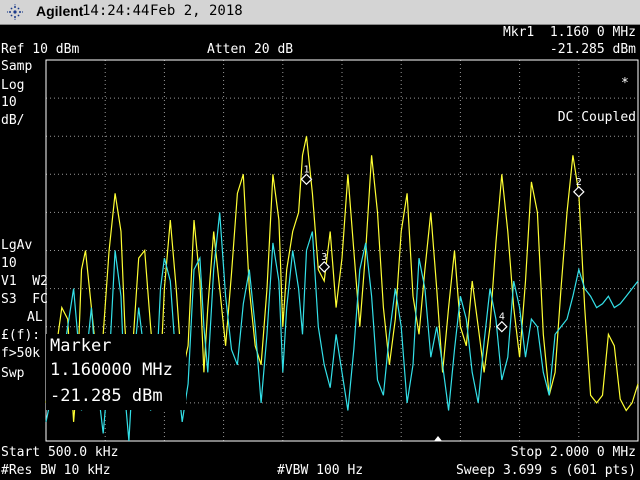 The height and width of the screenshot is (480, 640). I want to click on marker-2-diamond, so click(578, 191).